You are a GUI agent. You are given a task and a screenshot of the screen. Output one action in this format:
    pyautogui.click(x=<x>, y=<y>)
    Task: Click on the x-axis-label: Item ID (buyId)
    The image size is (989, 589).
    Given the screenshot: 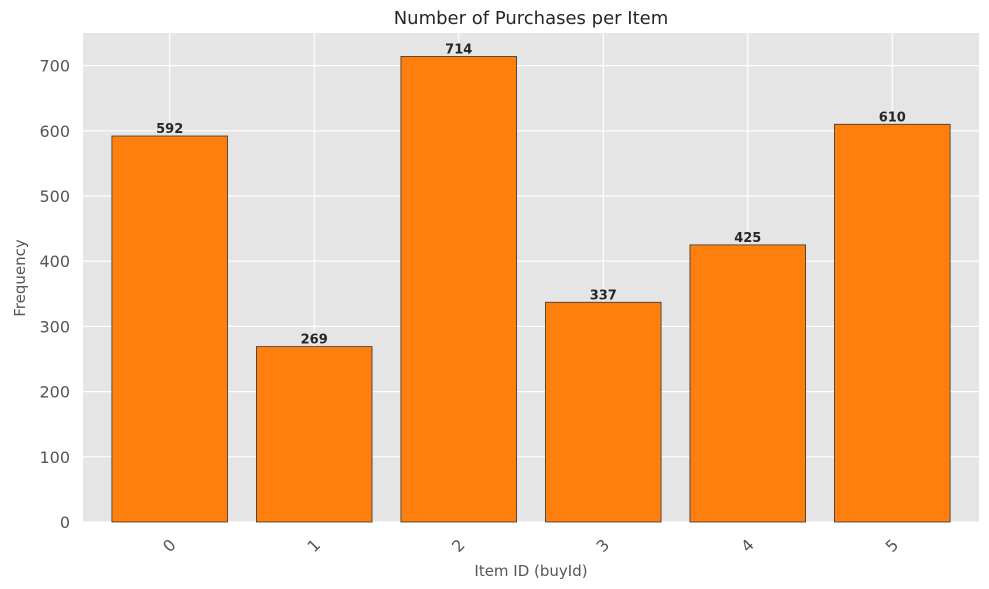 What is the action you would take?
    pyautogui.click(x=530, y=571)
    